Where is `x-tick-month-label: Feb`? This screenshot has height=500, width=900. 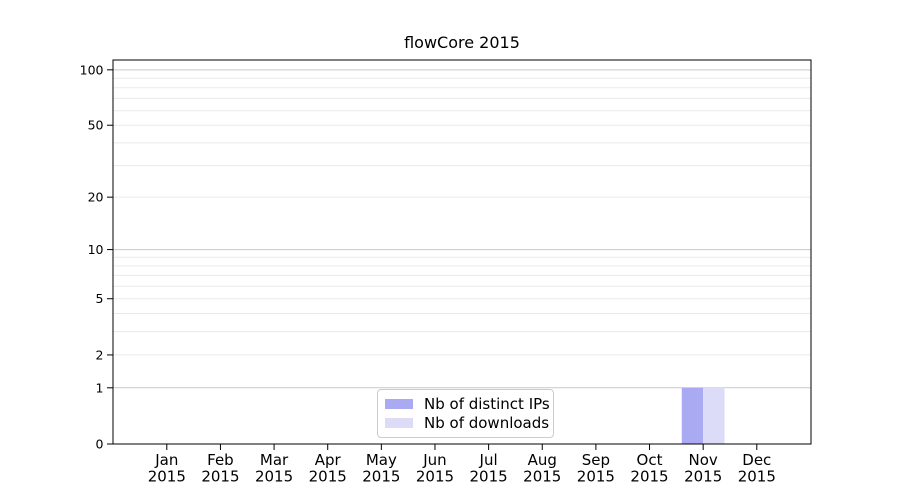 x-tick-month-label: Feb is located at coordinates (220, 460).